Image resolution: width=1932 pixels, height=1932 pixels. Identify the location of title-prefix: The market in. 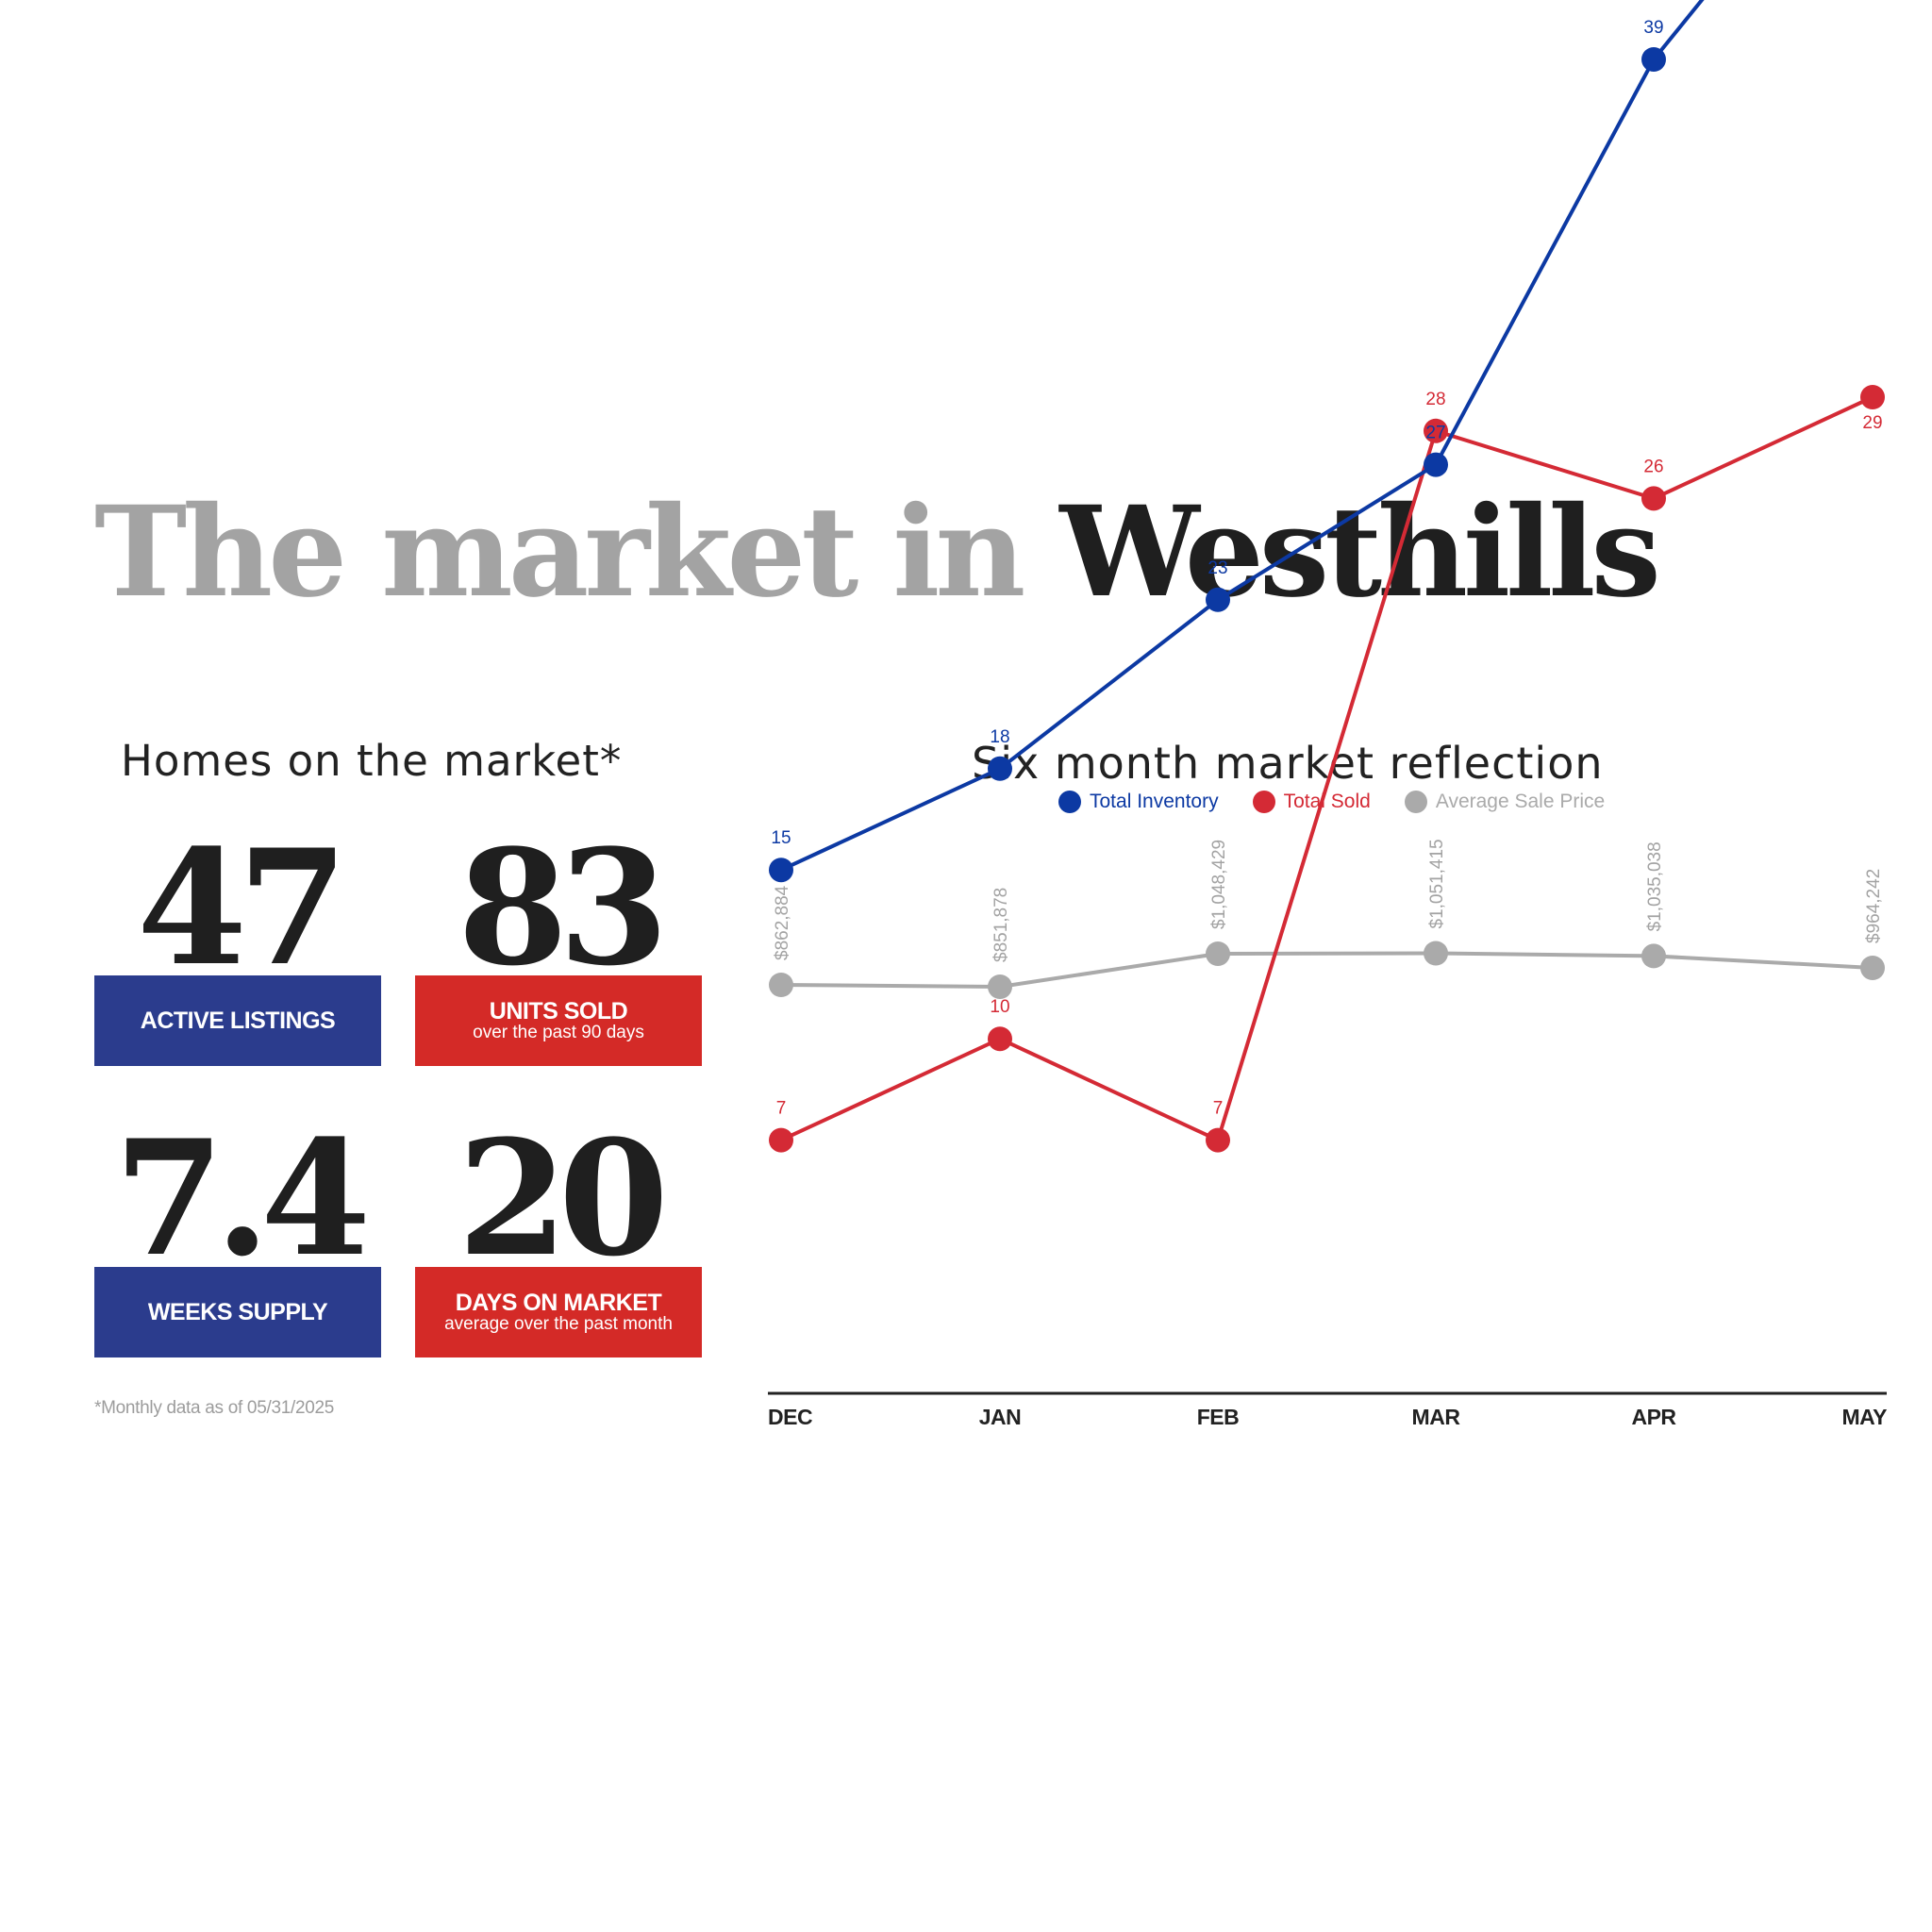
(577, 552).